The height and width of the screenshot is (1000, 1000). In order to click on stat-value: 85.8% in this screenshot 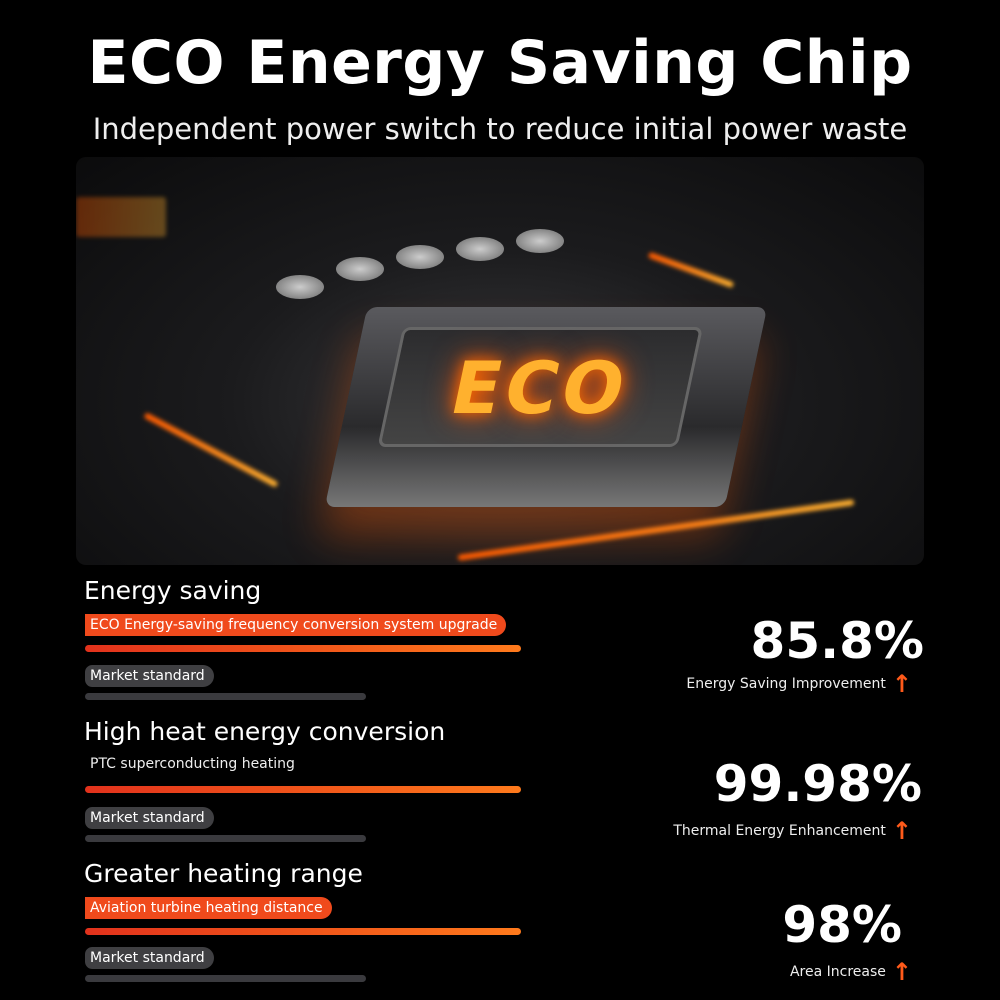, I will do `click(837, 641)`.